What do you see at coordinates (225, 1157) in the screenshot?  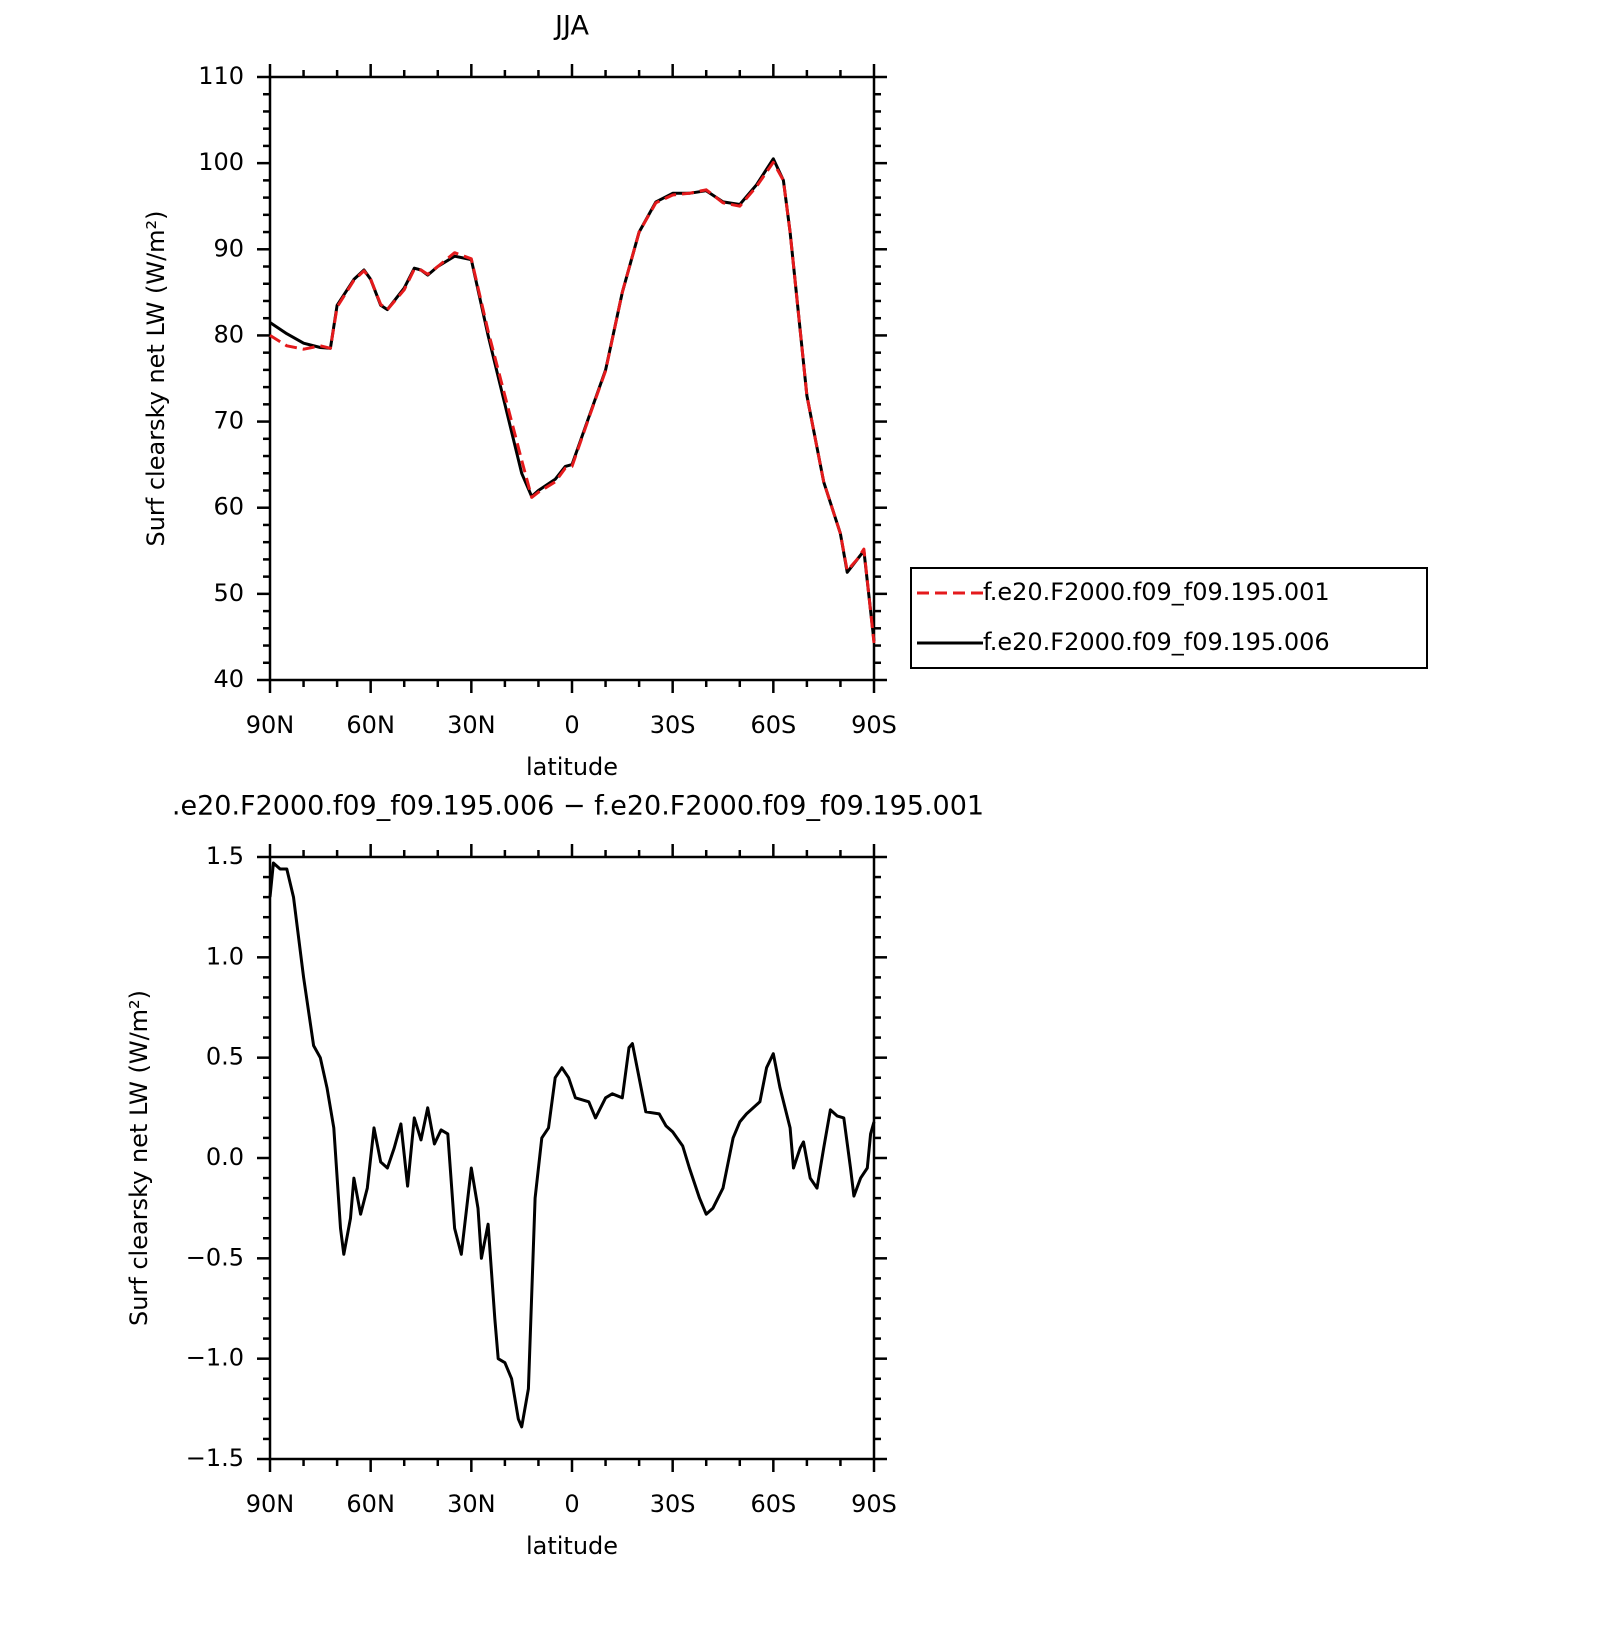 I see `y-tick-label: 0.0` at bounding box center [225, 1157].